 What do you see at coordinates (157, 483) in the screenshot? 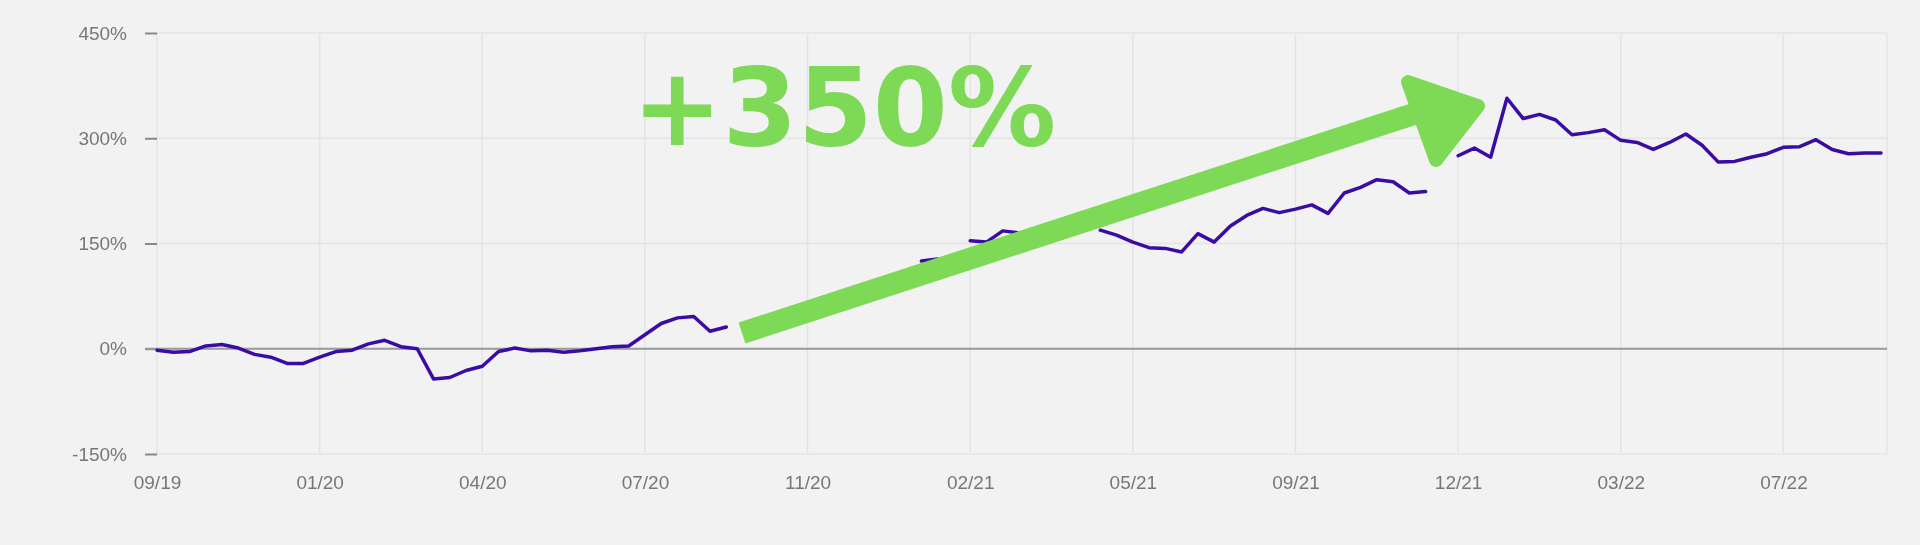
I see `x-tick-label: 09/19` at bounding box center [157, 483].